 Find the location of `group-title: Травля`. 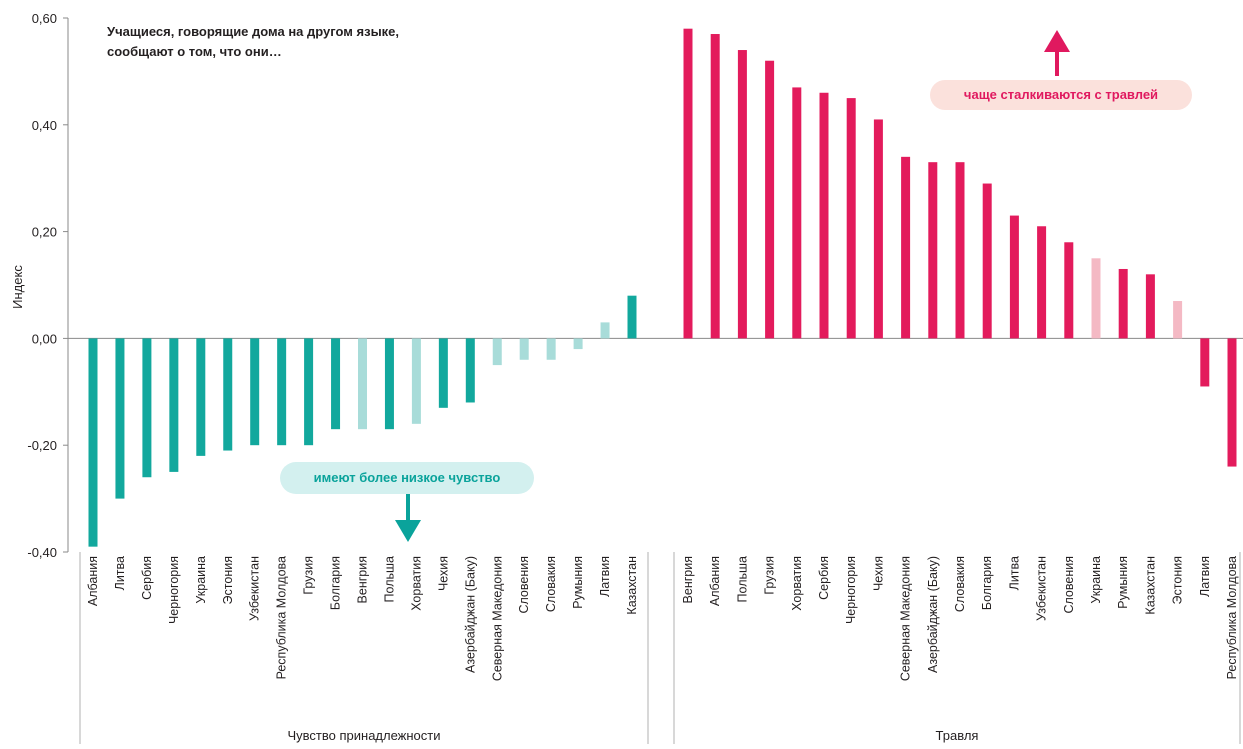

group-title: Травля is located at coordinates (957, 735).